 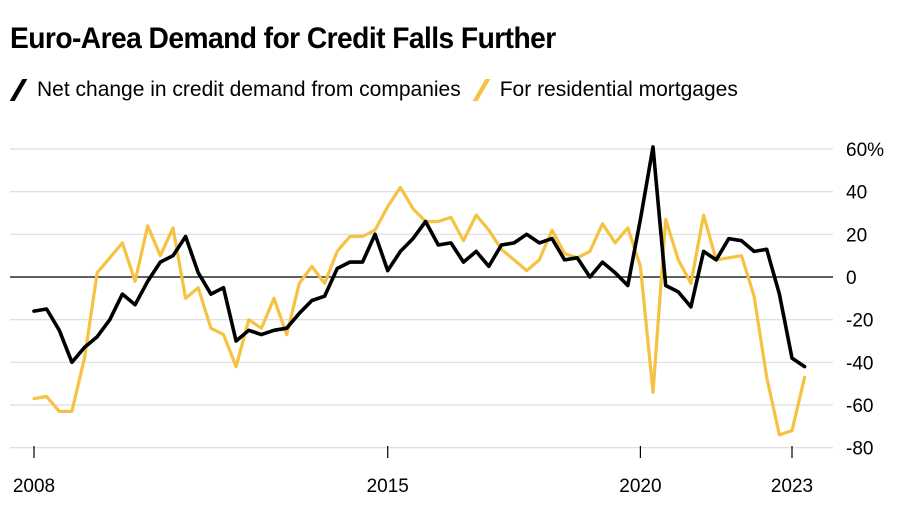 I want to click on y-tick-label: 60%, so click(x=865, y=150).